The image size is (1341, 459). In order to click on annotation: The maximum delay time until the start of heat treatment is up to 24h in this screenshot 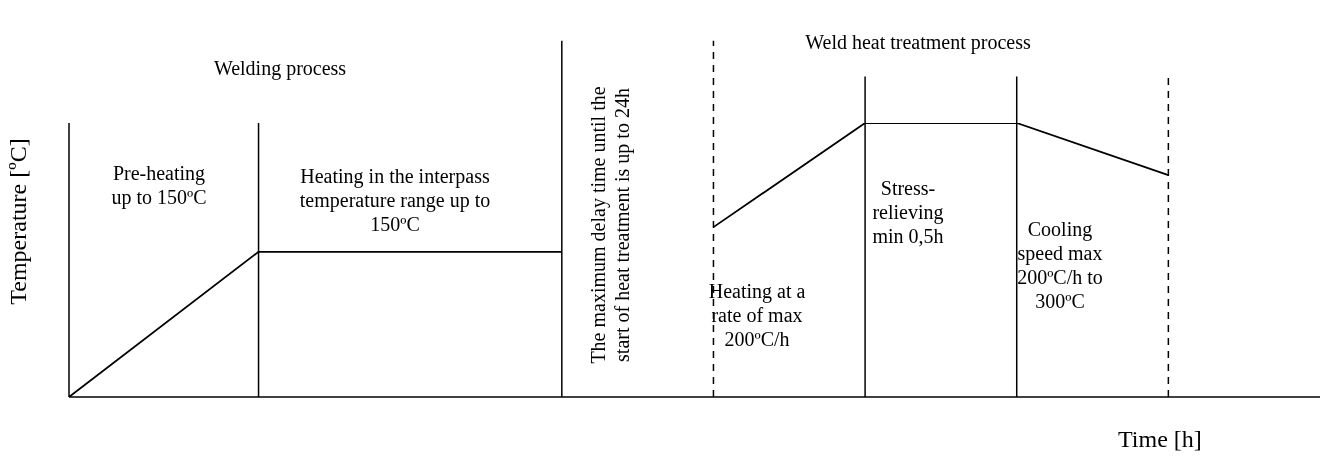, I will do `click(610, 225)`.